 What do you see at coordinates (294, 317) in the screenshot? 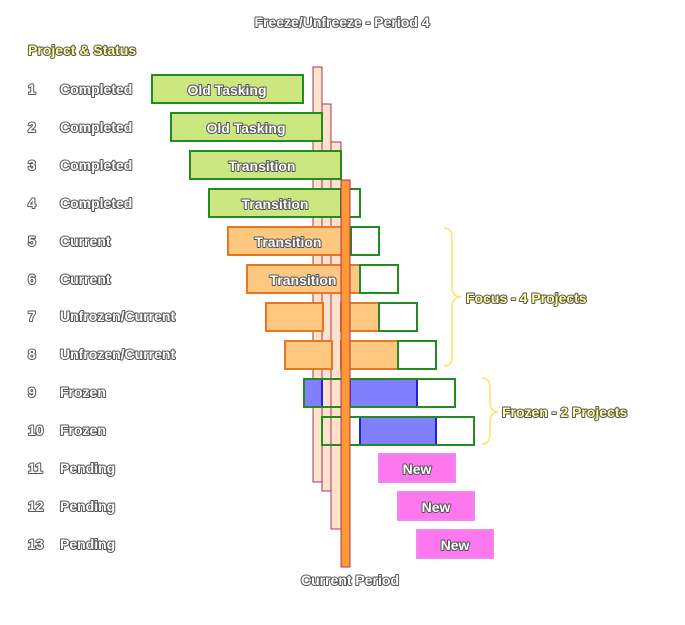
I see `row-7-bar-a` at bounding box center [294, 317].